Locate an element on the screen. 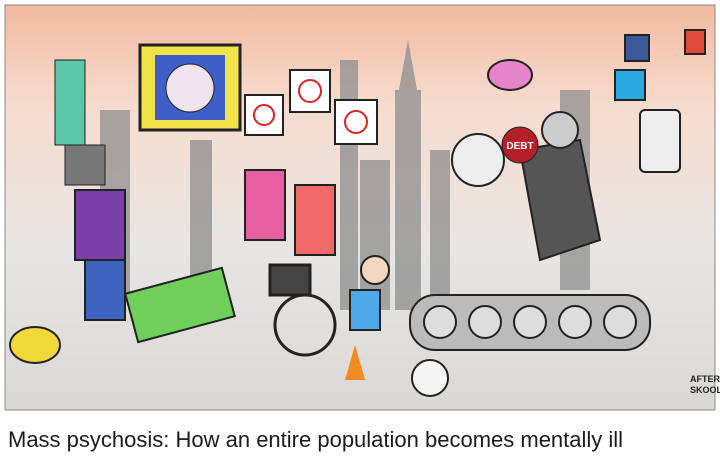 The height and width of the screenshot is (460, 720). debt-label: DEBT is located at coordinates (519, 146).